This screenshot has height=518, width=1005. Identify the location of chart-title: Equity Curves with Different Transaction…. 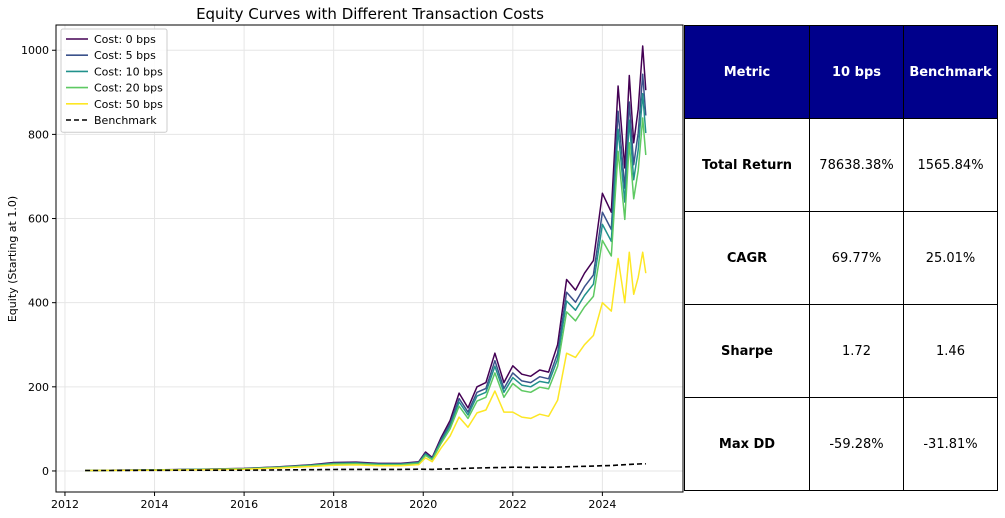
(370, 14).